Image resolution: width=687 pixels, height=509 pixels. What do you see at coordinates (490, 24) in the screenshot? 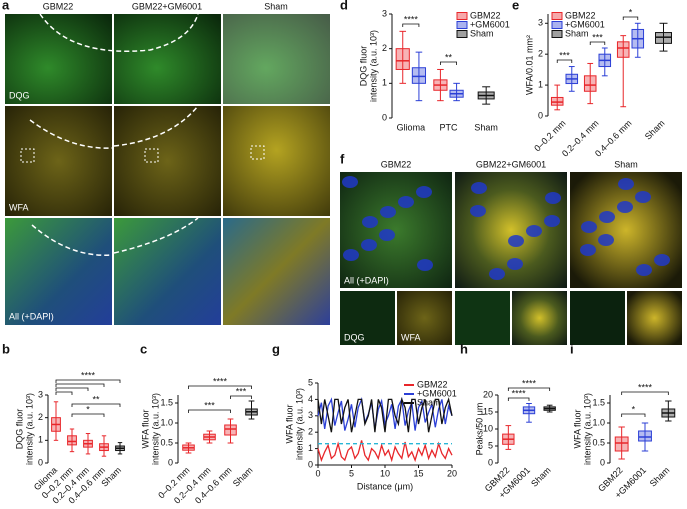
I see `legend-label: +GM6001` at bounding box center [490, 24].